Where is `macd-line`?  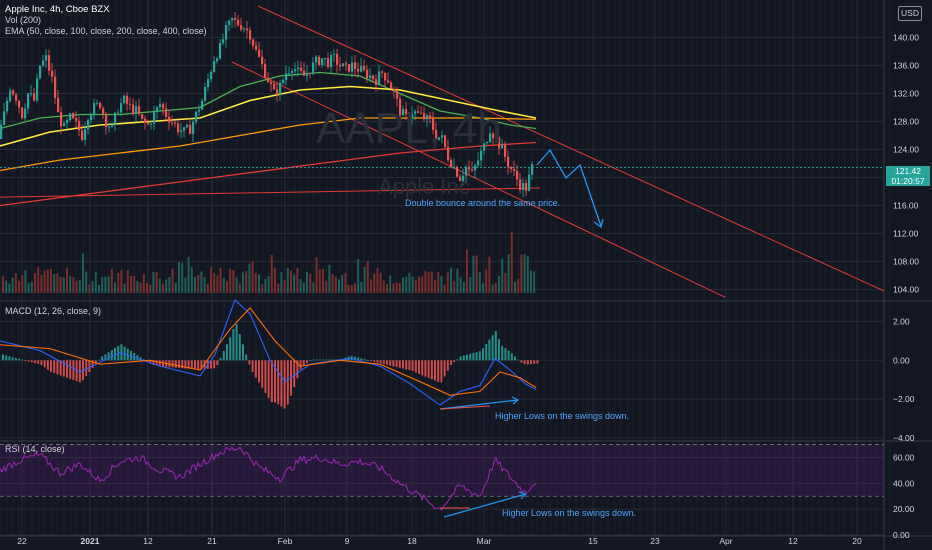
macd-line is located at coordinates (268, 352).